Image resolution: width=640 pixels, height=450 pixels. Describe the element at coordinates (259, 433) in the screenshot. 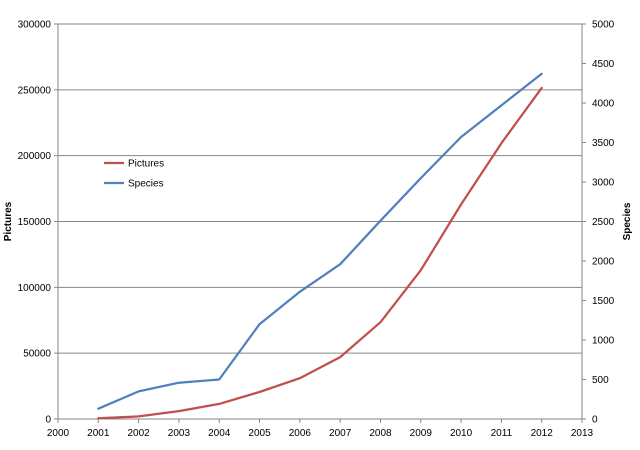

I see `x-tick-label: 2005` at that location.